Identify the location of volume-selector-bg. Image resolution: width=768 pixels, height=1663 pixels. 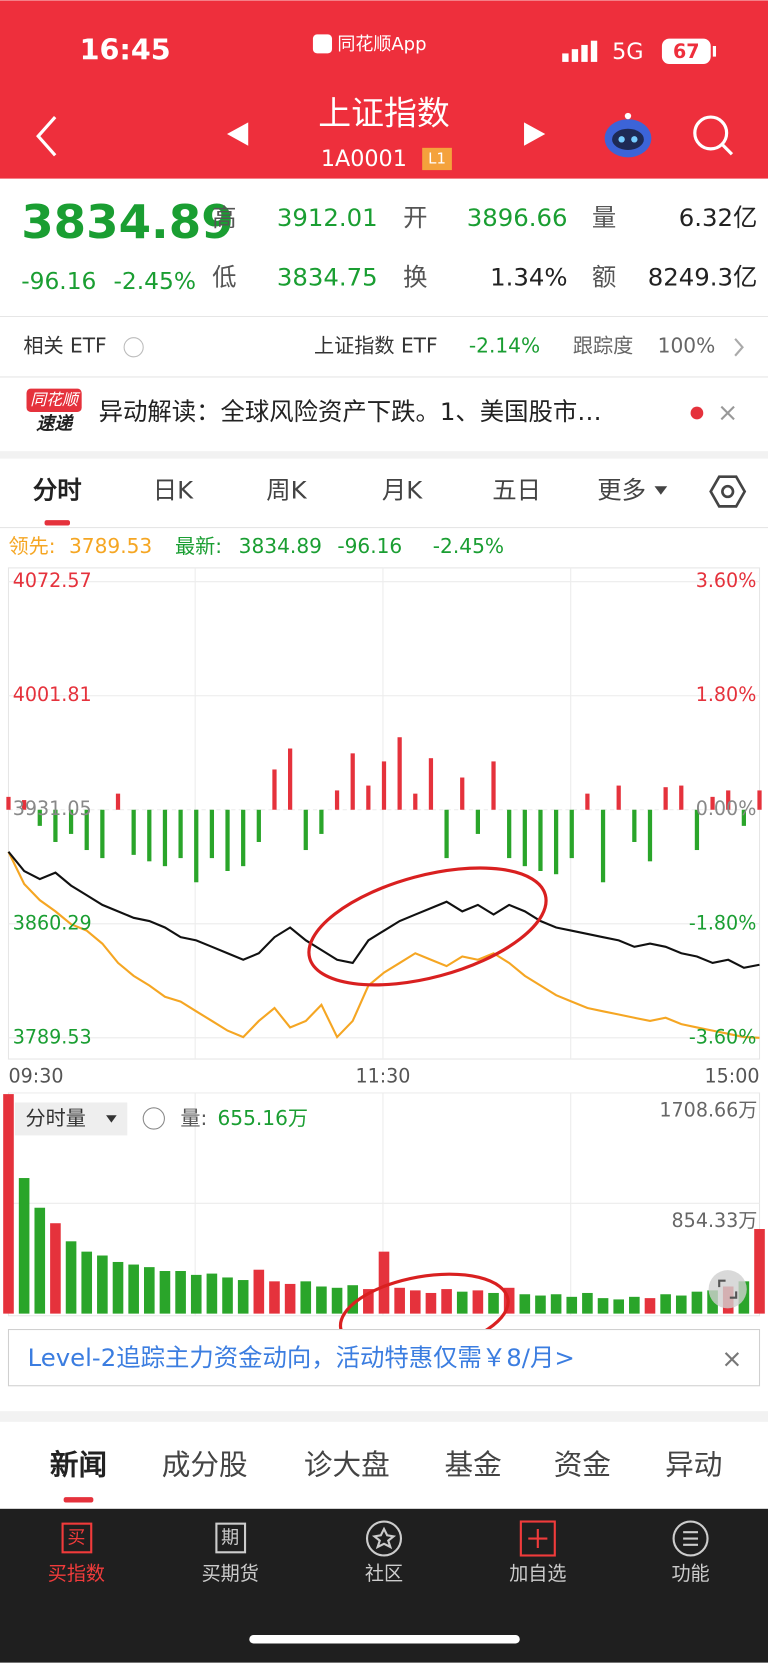
(71, 1119).